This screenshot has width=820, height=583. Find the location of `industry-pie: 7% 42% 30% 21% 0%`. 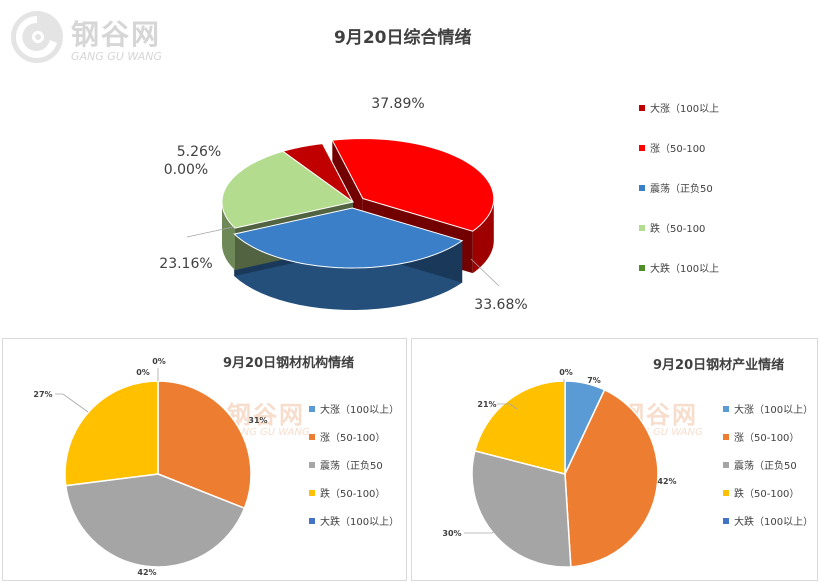

industry-pie: 7% 42% 30% 21% 0% is located at coordinates (559, 468).